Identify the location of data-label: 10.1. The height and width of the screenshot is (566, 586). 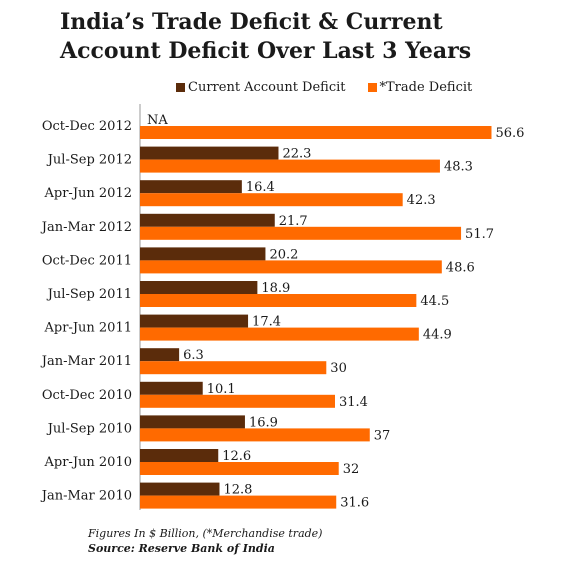
(221, 389).